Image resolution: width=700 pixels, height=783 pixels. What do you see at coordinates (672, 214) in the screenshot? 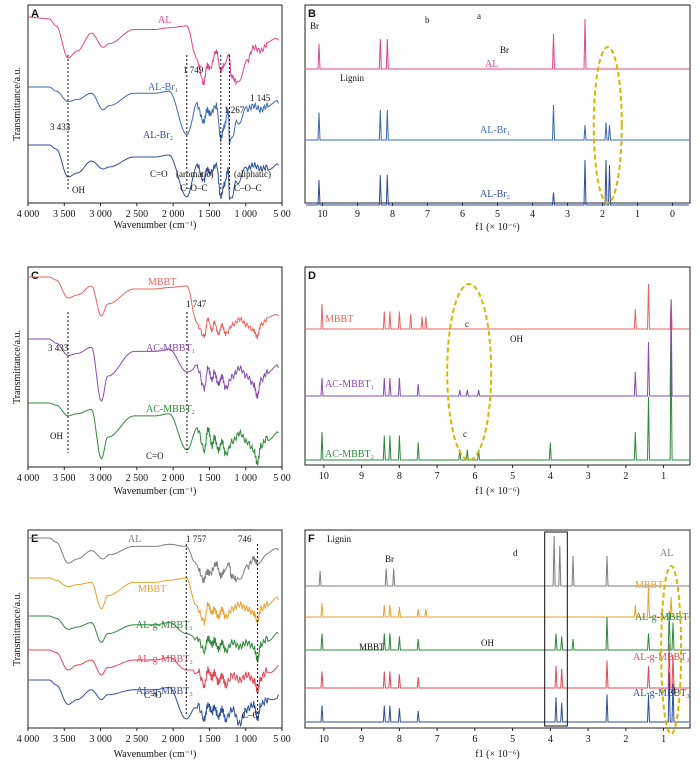
I see `x-tick-label: 0` at bounding box center [672, 214].